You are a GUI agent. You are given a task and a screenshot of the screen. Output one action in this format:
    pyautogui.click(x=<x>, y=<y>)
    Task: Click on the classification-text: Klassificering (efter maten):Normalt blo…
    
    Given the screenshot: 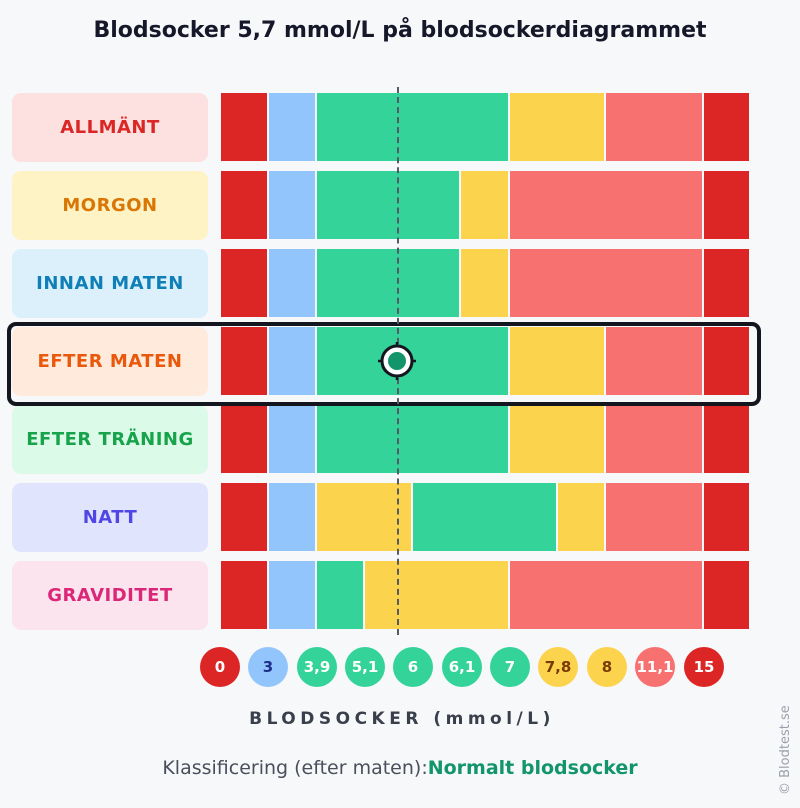 What is the action you would take?
    pyautogui.click(x=400, y=768)
    